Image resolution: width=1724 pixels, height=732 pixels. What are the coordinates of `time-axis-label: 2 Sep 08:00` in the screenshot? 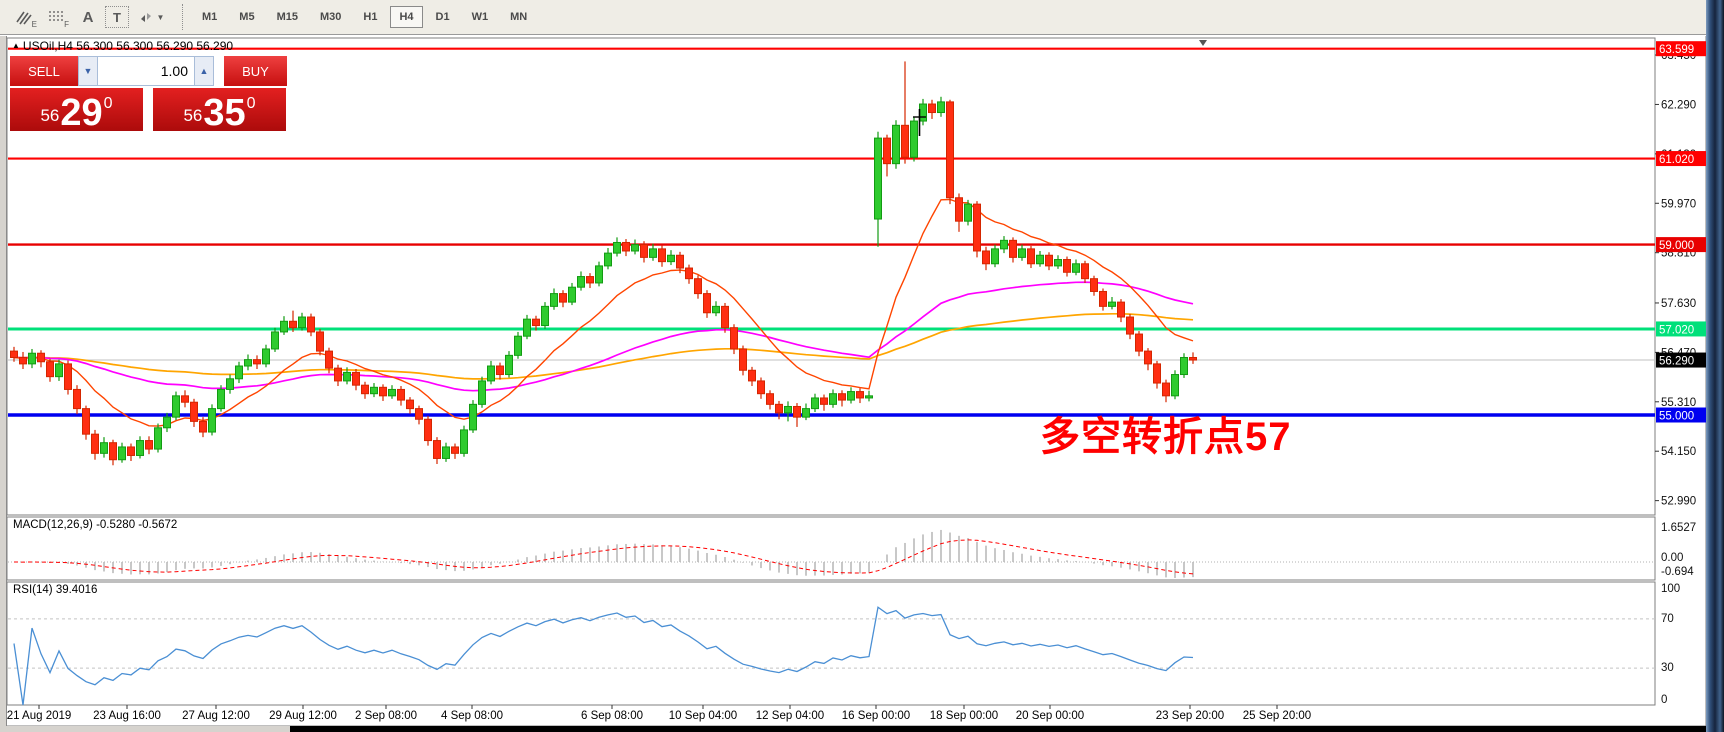 It's located at (386, 716).